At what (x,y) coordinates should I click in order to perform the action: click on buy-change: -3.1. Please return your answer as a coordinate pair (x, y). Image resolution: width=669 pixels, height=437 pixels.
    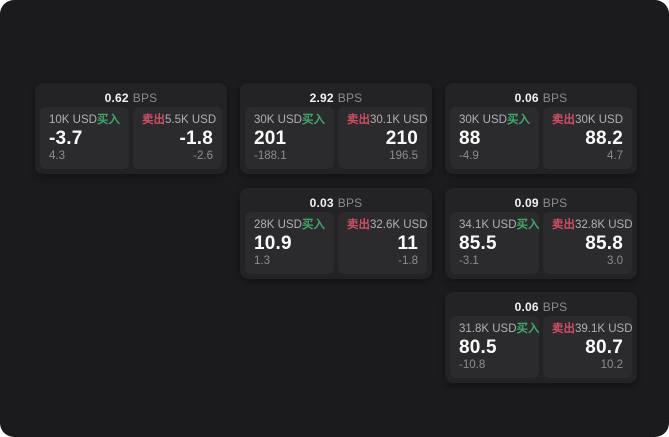
    Looking at the image, I should click on (469, 261).